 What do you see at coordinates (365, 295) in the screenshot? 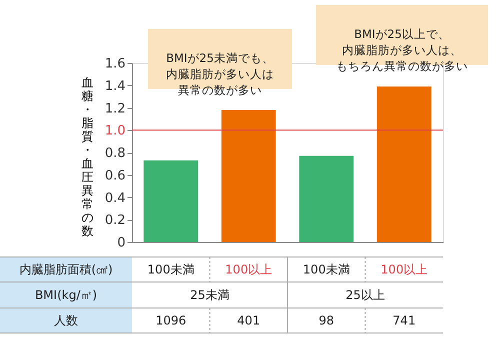
I see `text: 25以上` at bounding box center [365, 295].